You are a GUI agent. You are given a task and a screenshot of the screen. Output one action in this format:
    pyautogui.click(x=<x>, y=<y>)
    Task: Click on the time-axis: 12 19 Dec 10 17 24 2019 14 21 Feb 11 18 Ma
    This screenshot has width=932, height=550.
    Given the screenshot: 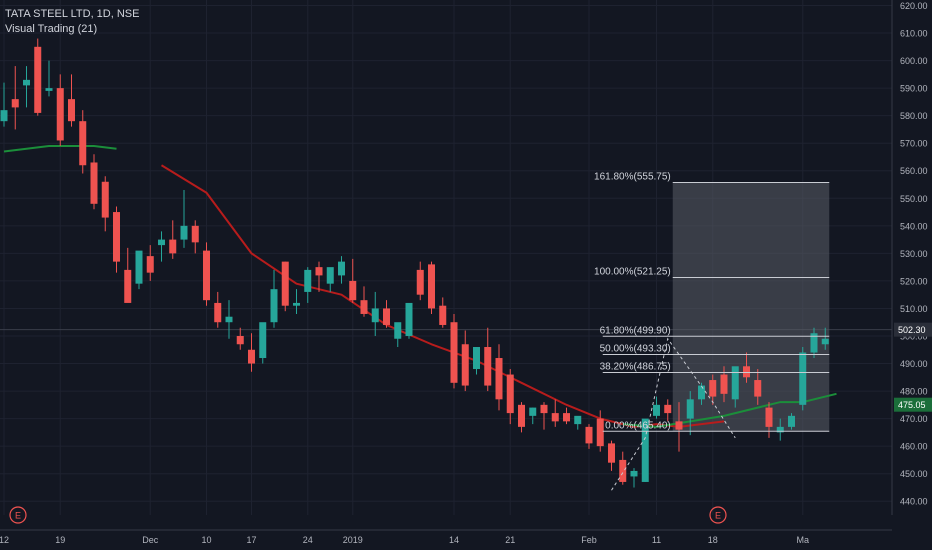 What is the action you would take?
    pyautogui.click(x=446, y=537)
    